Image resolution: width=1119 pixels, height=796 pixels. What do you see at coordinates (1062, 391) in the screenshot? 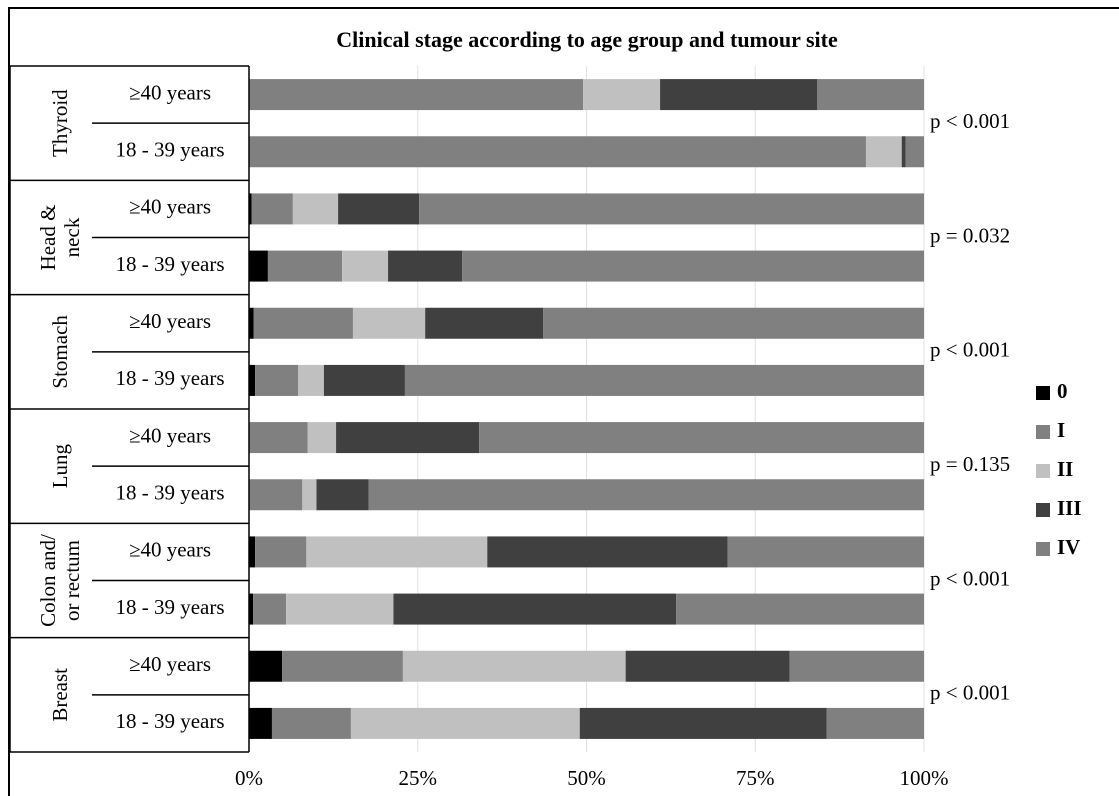
I see `legend-label: 0` at bounding box center [1062, 391].